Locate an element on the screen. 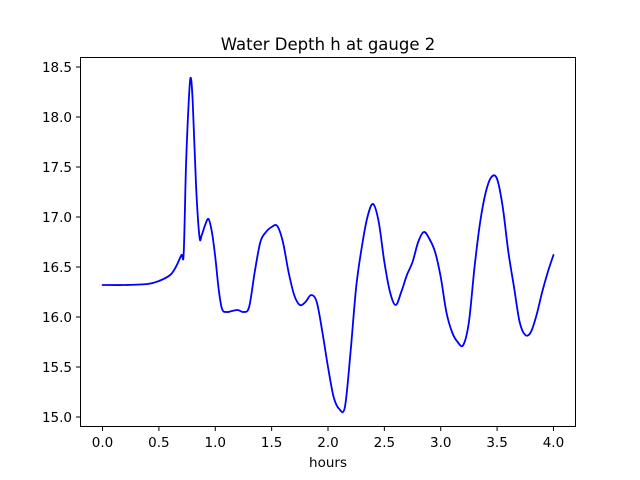 Image resolution: width=640 pixels, height=480 pixels. y-tick-label: 15.5 is located at coordinates (57, 368).